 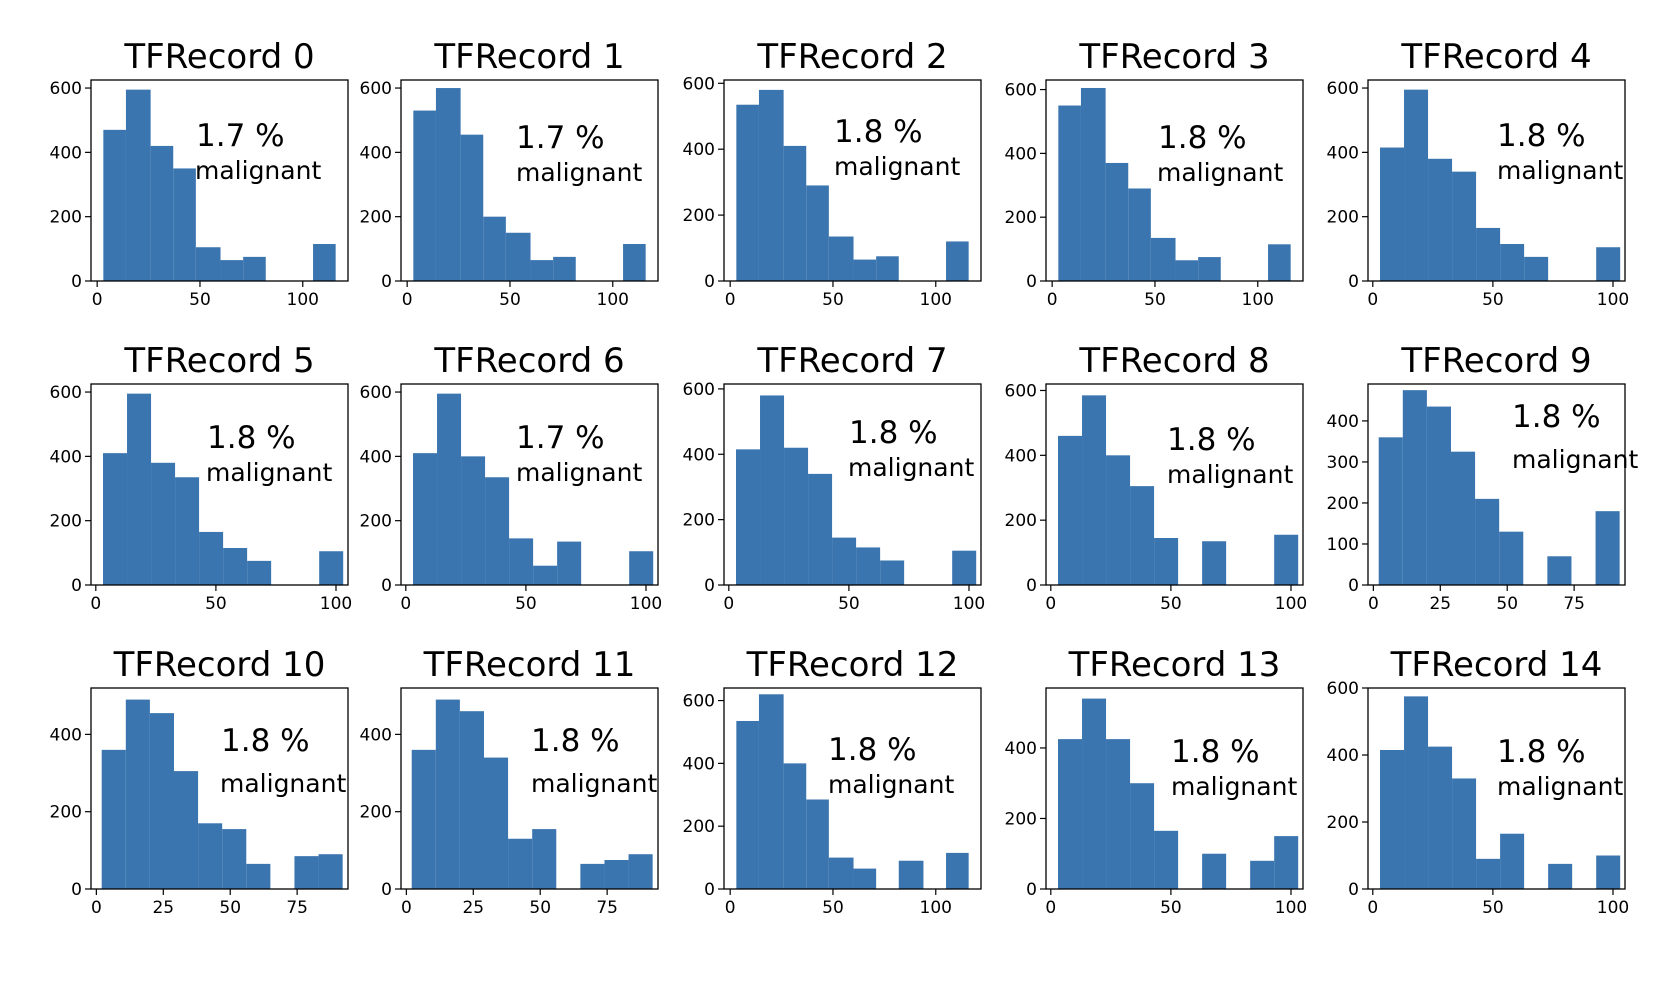 I want to click on x-tick-label: 25, so click(x=163, y=908).